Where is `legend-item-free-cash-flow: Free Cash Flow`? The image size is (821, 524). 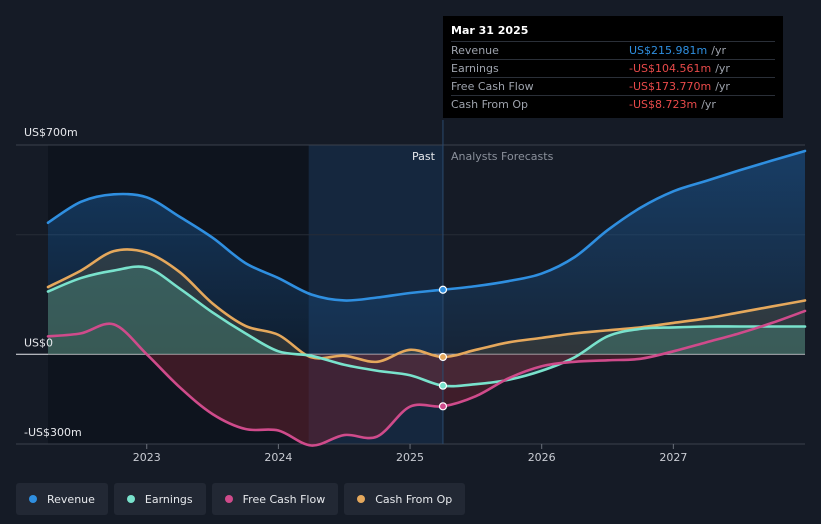
legend-item-free-cash-flow: Free Cash Flow is located at coordinates (275, 499).